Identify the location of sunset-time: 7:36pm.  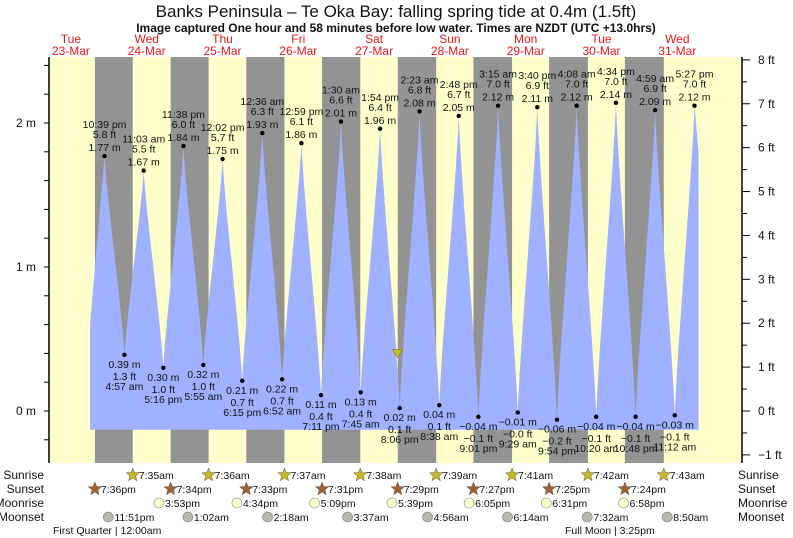
(118, 490).